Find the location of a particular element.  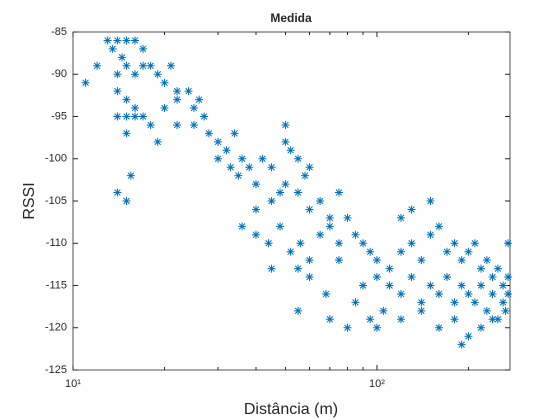

chart-title: Medida is located at coordinates (291, 18).